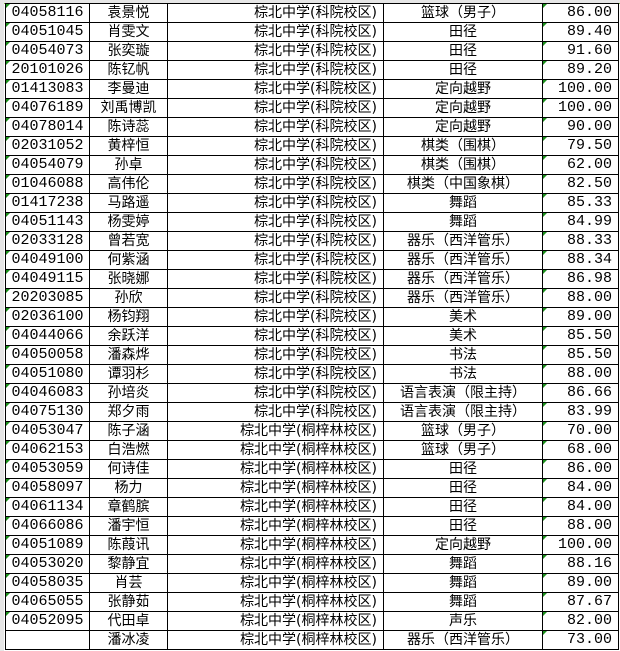 The height and width of the screenshot is (651, 620). Describe the element at coordinates (128, 89) in the screenshot. I see `name-cell: 李曼迪` at that location.